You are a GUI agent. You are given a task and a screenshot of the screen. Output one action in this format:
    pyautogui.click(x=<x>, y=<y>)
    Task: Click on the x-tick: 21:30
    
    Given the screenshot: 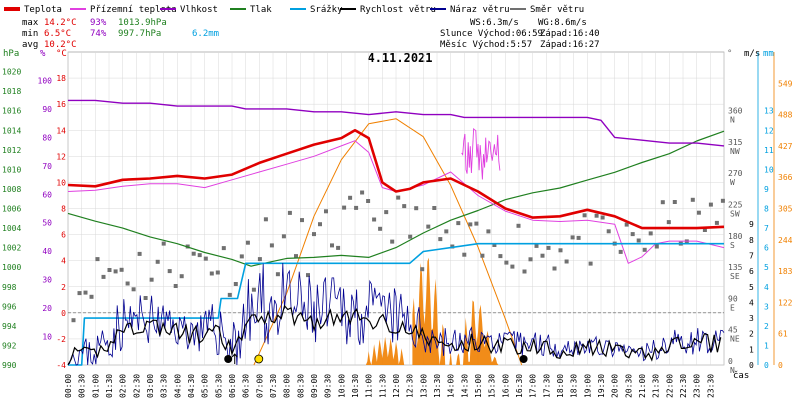 What is the action you would take?
    pyautogui.click(x=656, y=386)
    